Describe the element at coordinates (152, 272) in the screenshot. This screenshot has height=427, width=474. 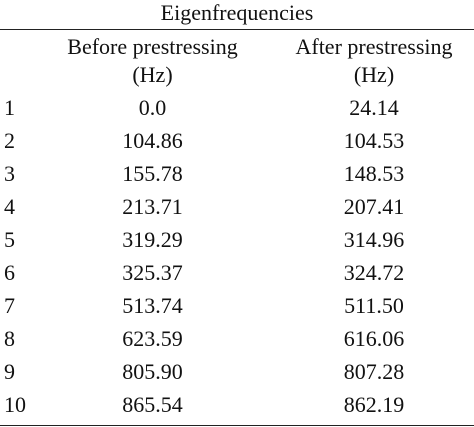
I see `before-value: 325.37` at that location.